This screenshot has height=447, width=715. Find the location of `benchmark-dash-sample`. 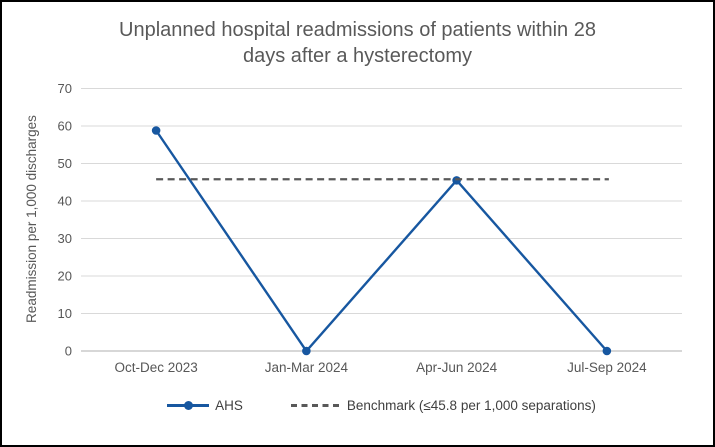

benchmark-dash-sample is located at coordinates (315, 405).